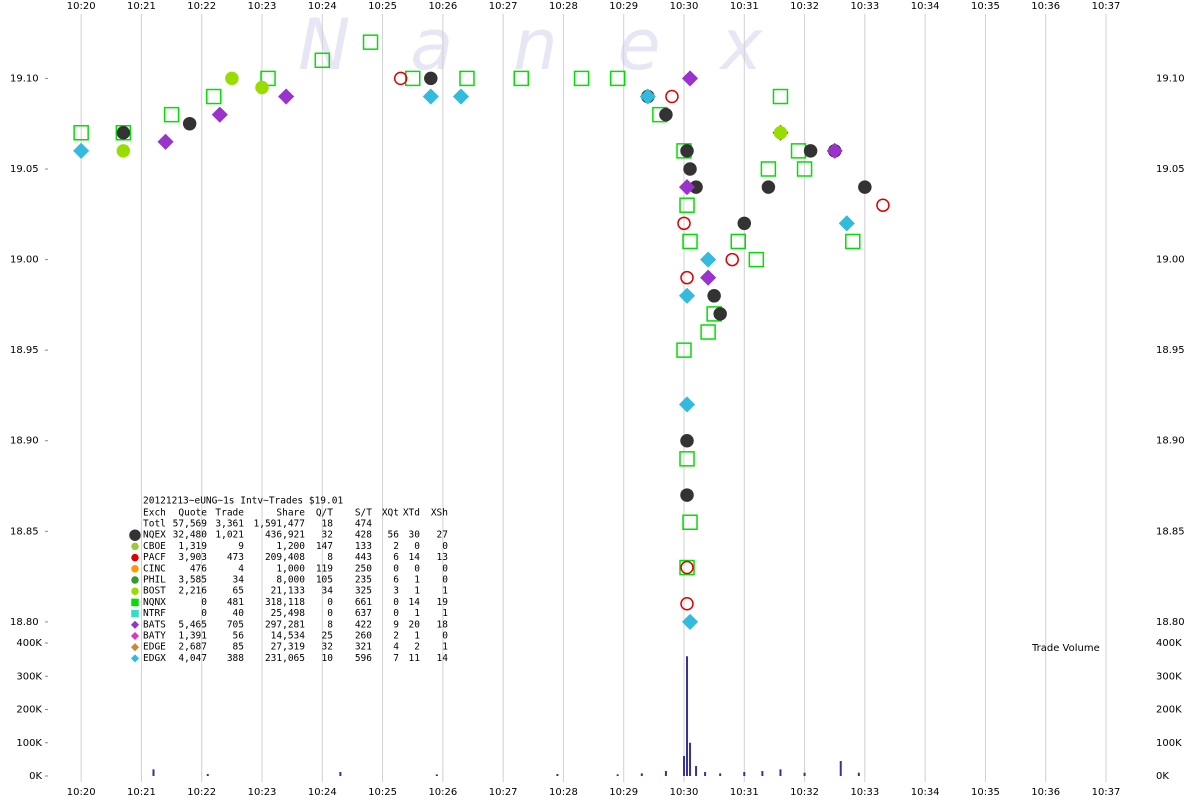  Describe the element at coordinates (396, 624) in the screenshot. I see `legend-cell: 9` at that location.